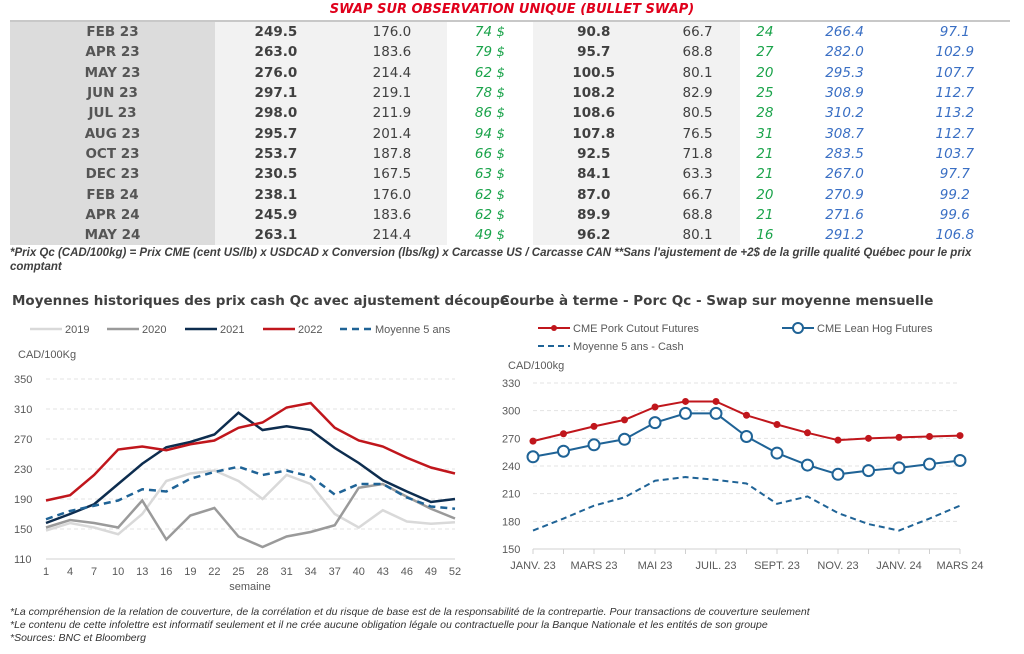 Image resolution: width=1024 pixels, height=654 pixels. Describe the element at coordinates (489, 153) in the screenshot. I see `cell: 66 $` at that location.